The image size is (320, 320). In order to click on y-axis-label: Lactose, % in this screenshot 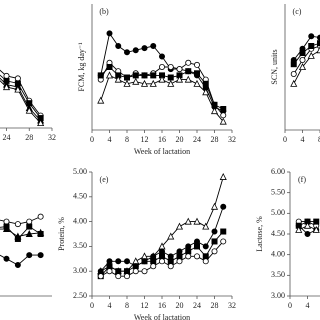, I will do `click(259, 234)`.